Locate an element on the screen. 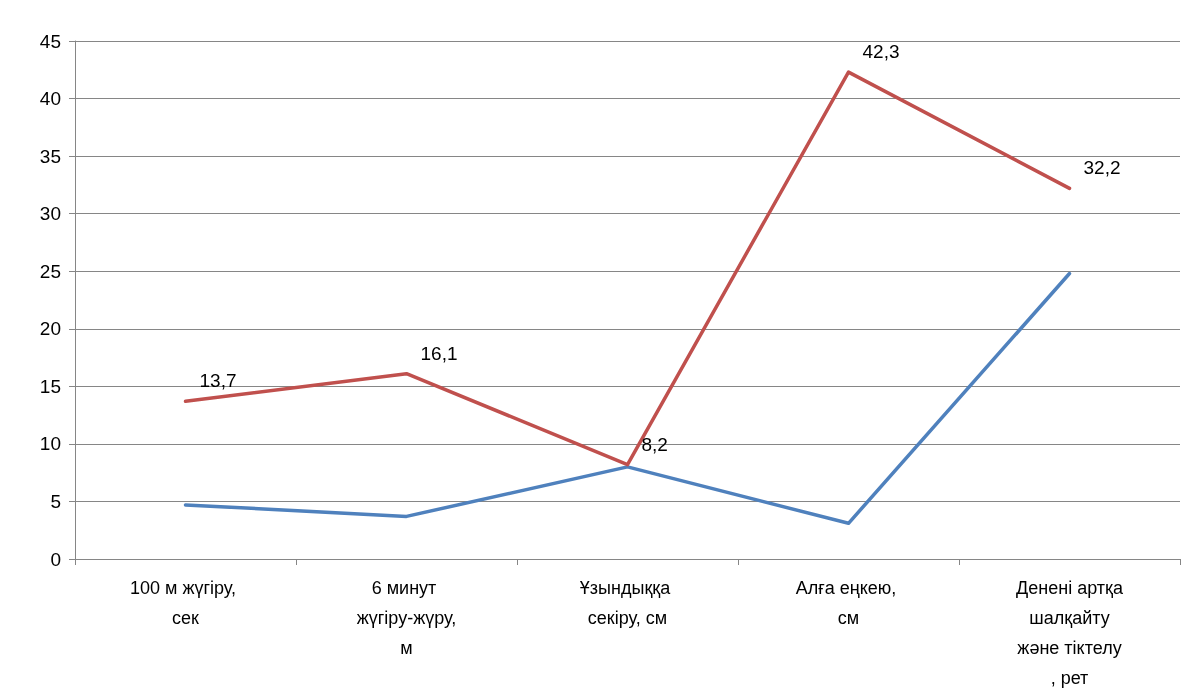  x-tick-label: Ұзындыққа секіру, см is located at coordinates (627, 603).